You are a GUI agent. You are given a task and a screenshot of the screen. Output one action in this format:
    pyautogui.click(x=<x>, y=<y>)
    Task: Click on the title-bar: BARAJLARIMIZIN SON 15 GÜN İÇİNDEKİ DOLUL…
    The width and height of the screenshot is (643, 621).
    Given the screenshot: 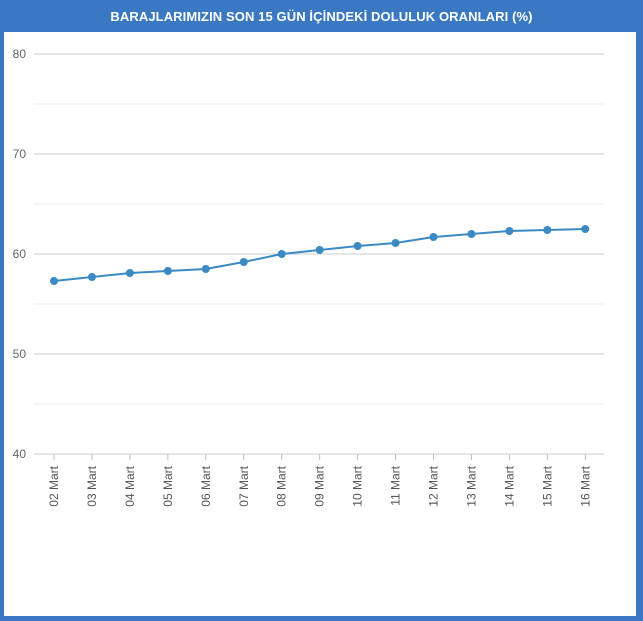 What is the action you would take?
    pyautogui.click(x=321, y=16)
    